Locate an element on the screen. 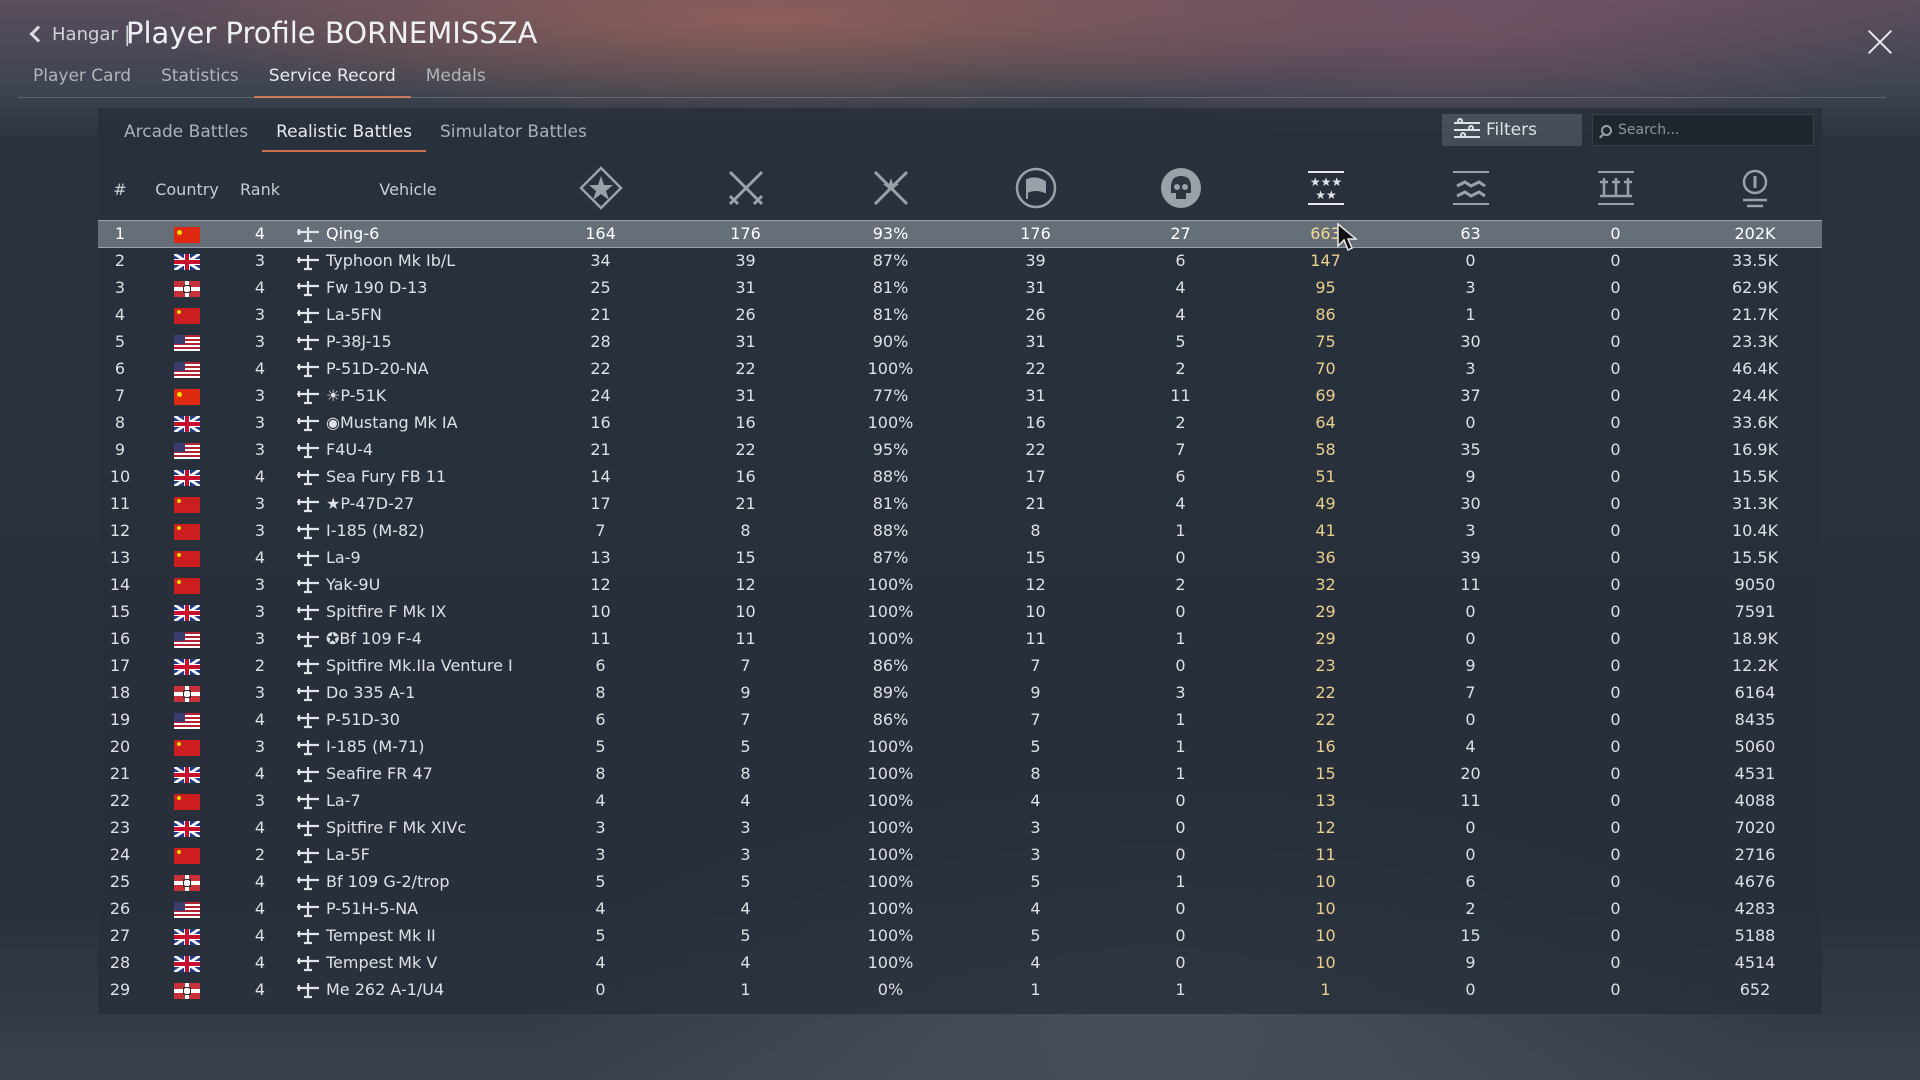 The height and width of the screenshot is (1080, 1920). table-row: 10 4 Sea Fury FB 11 14 16 88% 17 6 51 9 0 15.5K is located at coordinates (960, 476).